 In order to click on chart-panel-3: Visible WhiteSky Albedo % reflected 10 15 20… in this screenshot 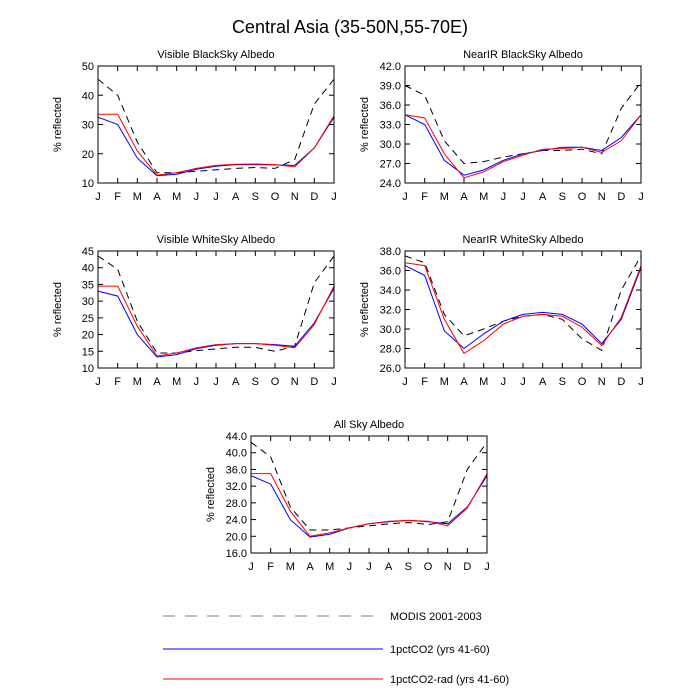, I will do `click(194, 311)`.